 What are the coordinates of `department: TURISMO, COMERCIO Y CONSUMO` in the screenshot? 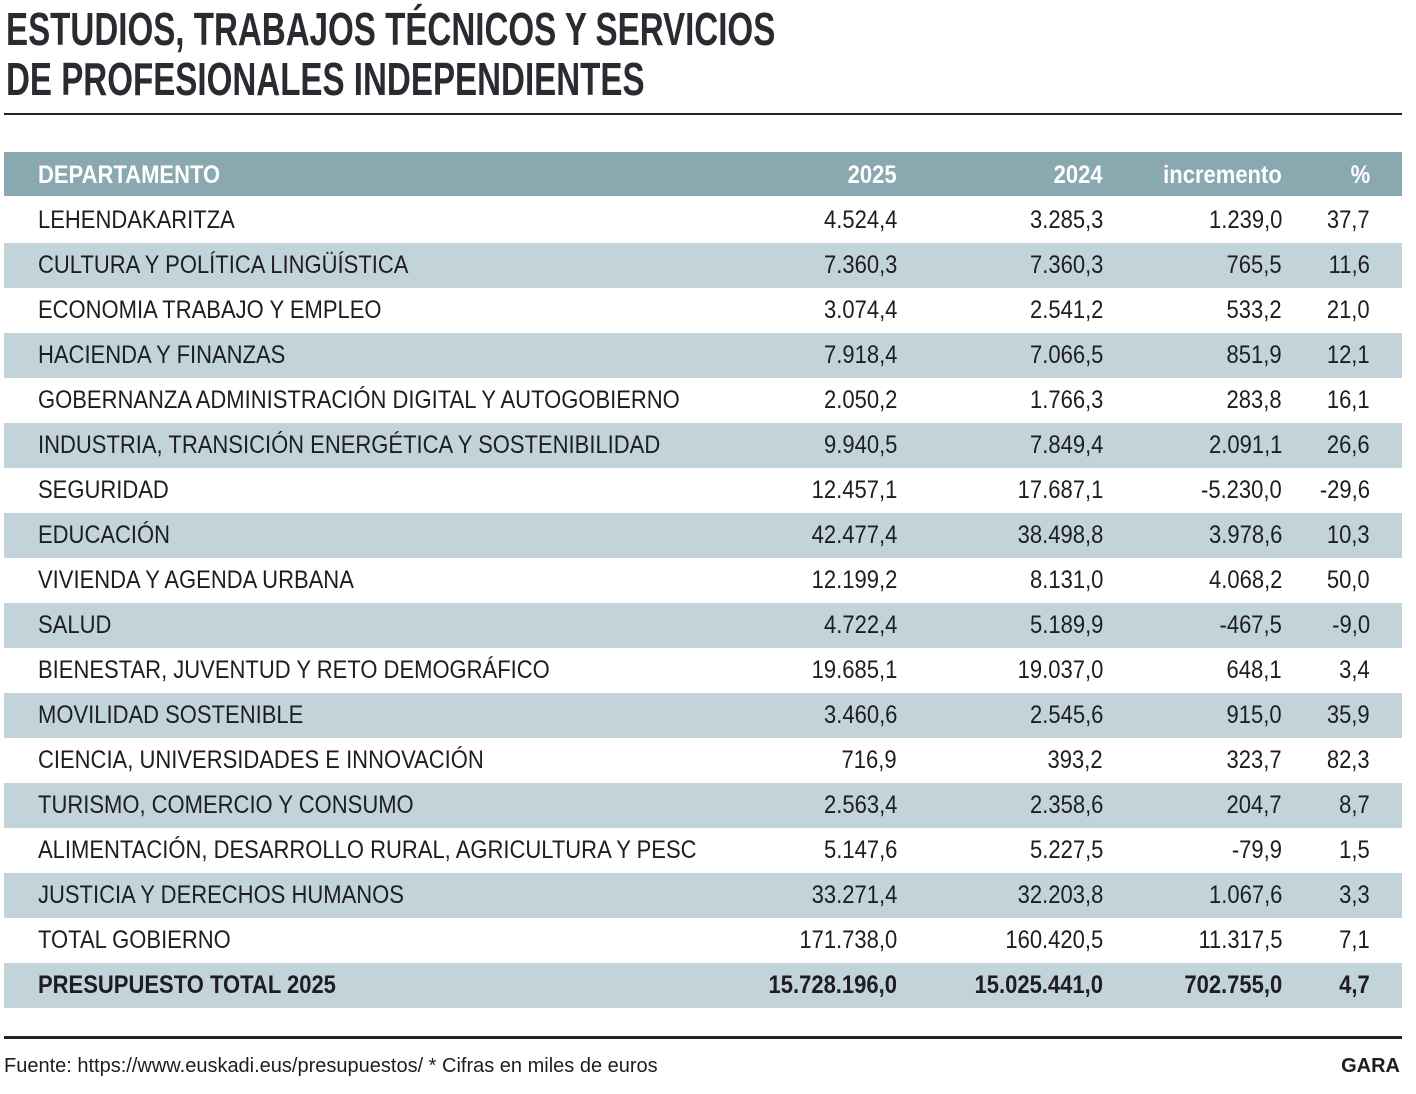 It's located at (226, 805).